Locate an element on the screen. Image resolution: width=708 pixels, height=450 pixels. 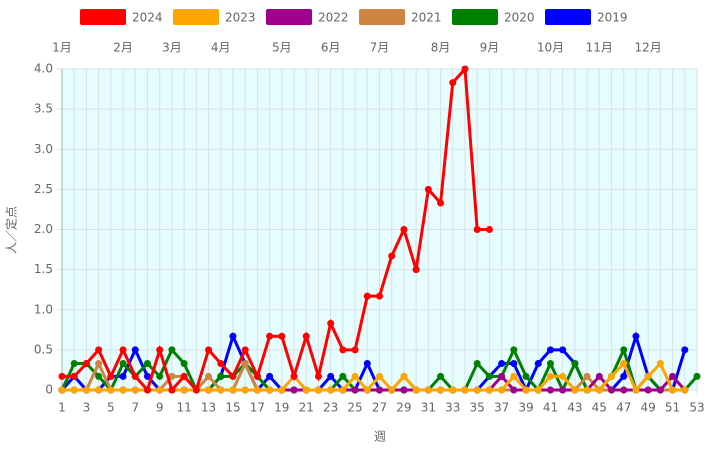
y-tick-label: 3.0 is located at coordinates (43, 149).